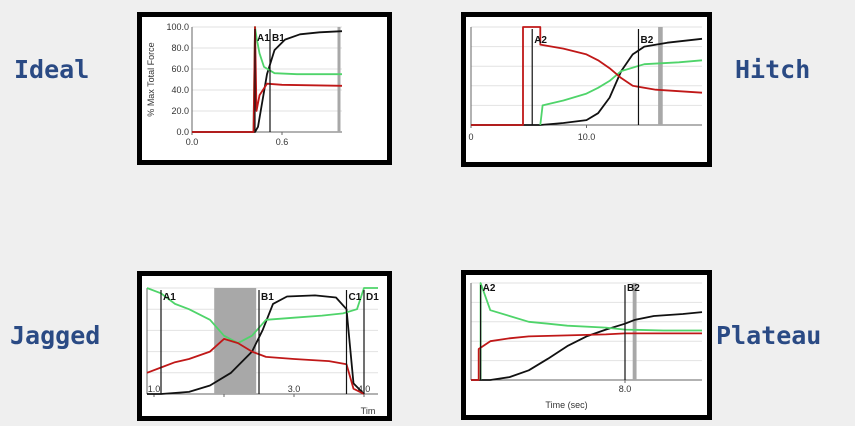 This screenshot has height=426, width=855. I want to click on chart-plateau: 8.0 Time (sec) A2 B2, so click(586, 345).